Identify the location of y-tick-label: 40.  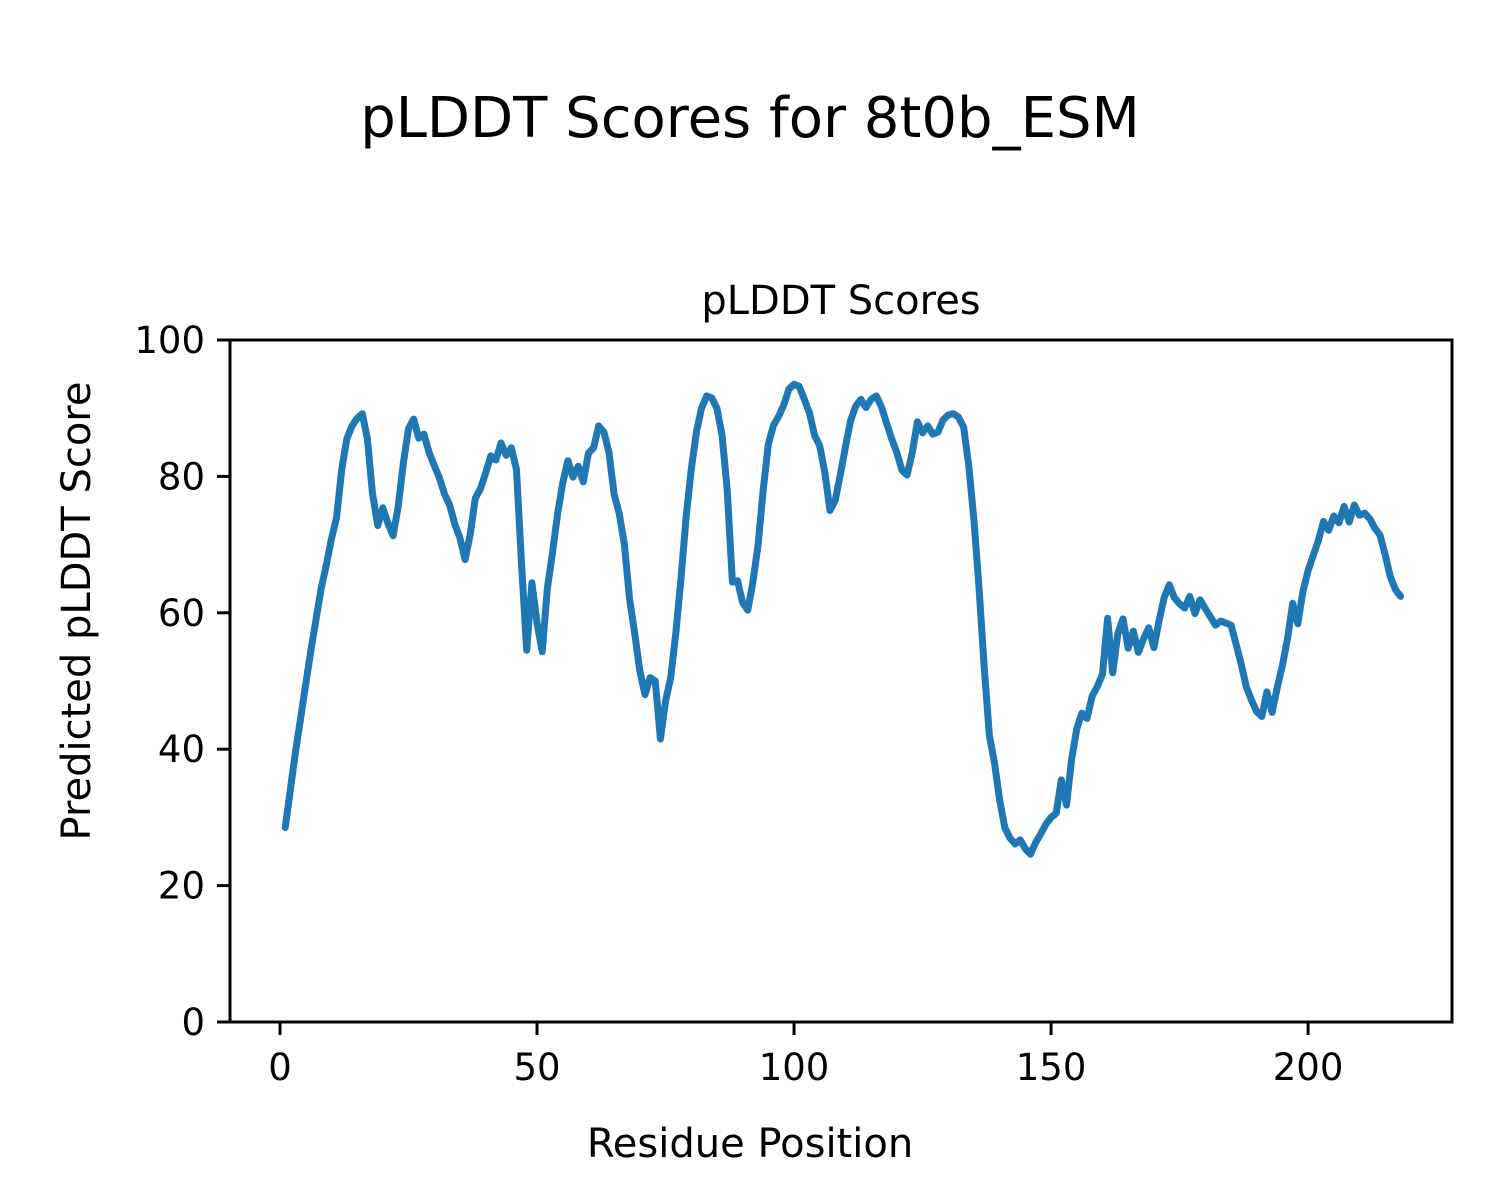
(181, 749).